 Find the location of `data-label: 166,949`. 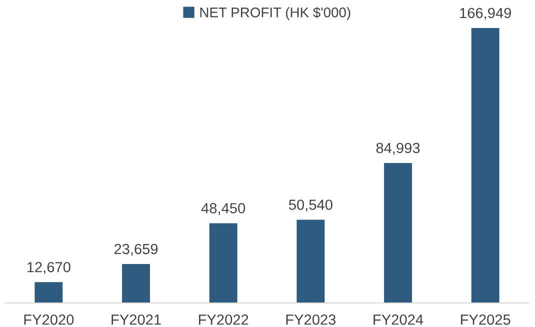

data-label: 166,949 is located at coordinates (485, 14).